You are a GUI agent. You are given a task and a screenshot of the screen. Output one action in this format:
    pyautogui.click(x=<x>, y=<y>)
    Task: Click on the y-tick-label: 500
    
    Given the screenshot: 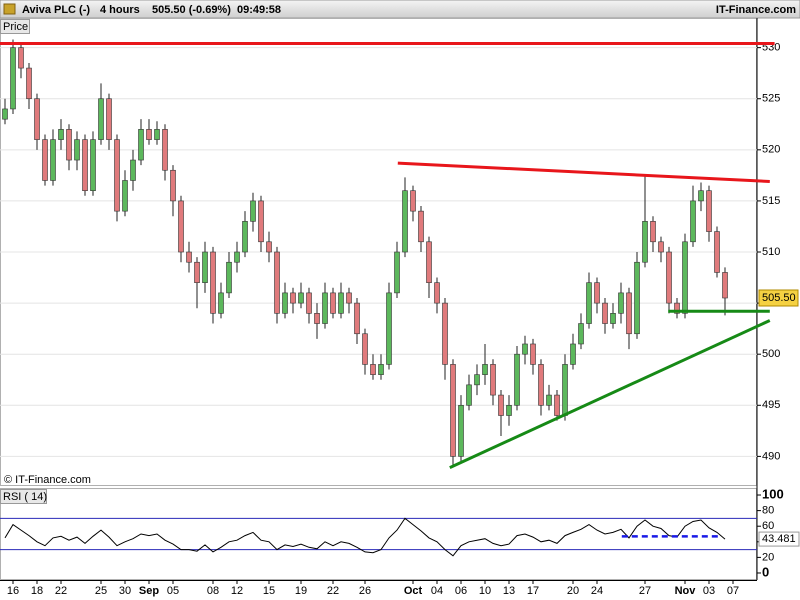 What is the action you would take?
    pyautogui.click(x=771, y=354)
    